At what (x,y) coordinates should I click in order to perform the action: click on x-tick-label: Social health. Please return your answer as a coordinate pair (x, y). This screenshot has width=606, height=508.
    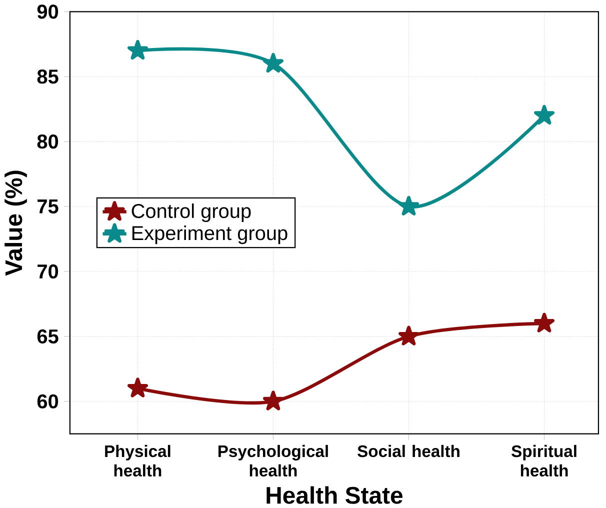
    Looking at the image, I should click on (409, 450).